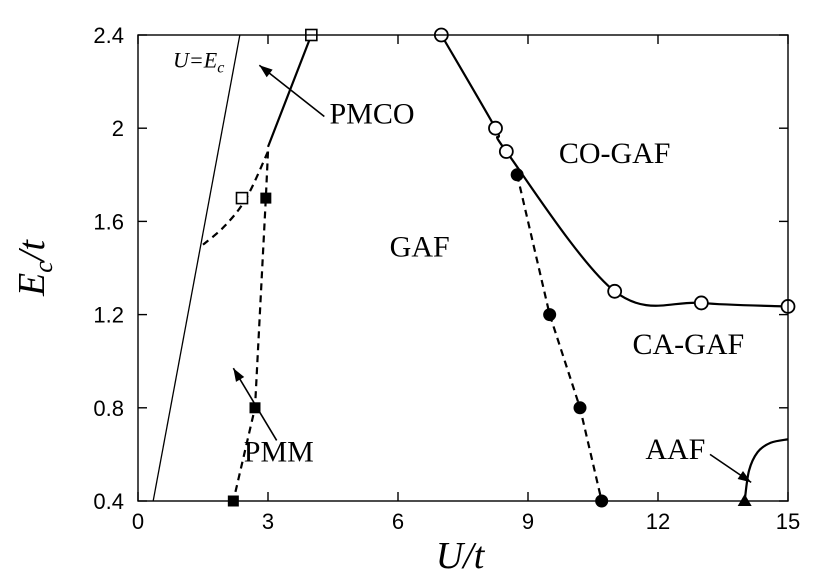 The height and width of the screenshot is (581, 830). Describe the element at coordinates (108, 501) in the screenshot. I see `y-tick-label: 0.4` at that location.